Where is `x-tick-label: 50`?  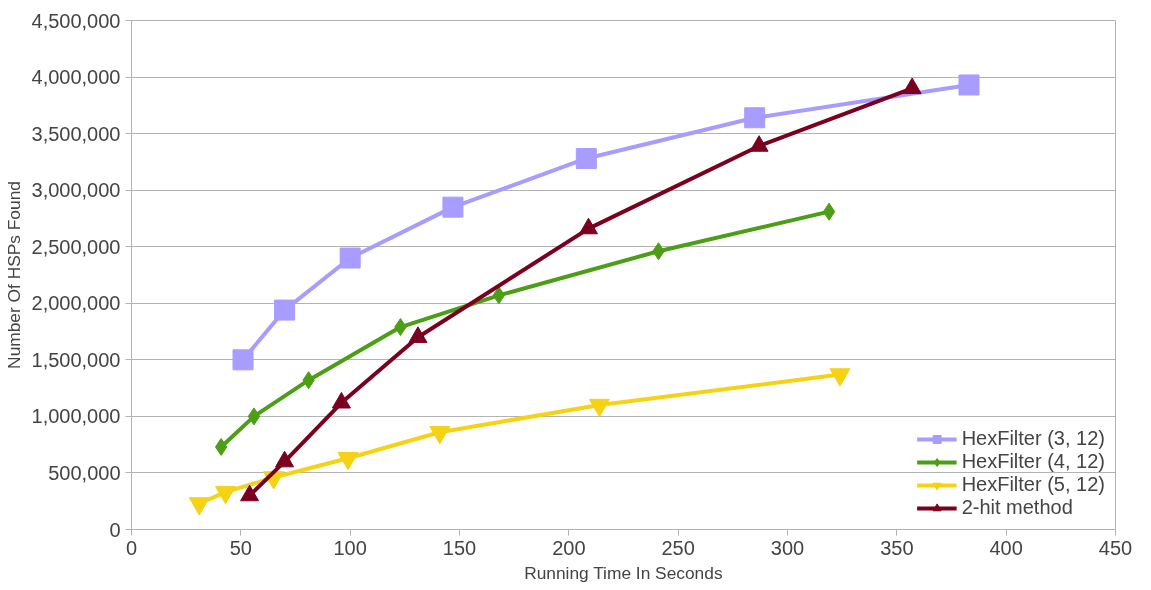 x-tick-label: 50 is located at coordinates (240, 547).